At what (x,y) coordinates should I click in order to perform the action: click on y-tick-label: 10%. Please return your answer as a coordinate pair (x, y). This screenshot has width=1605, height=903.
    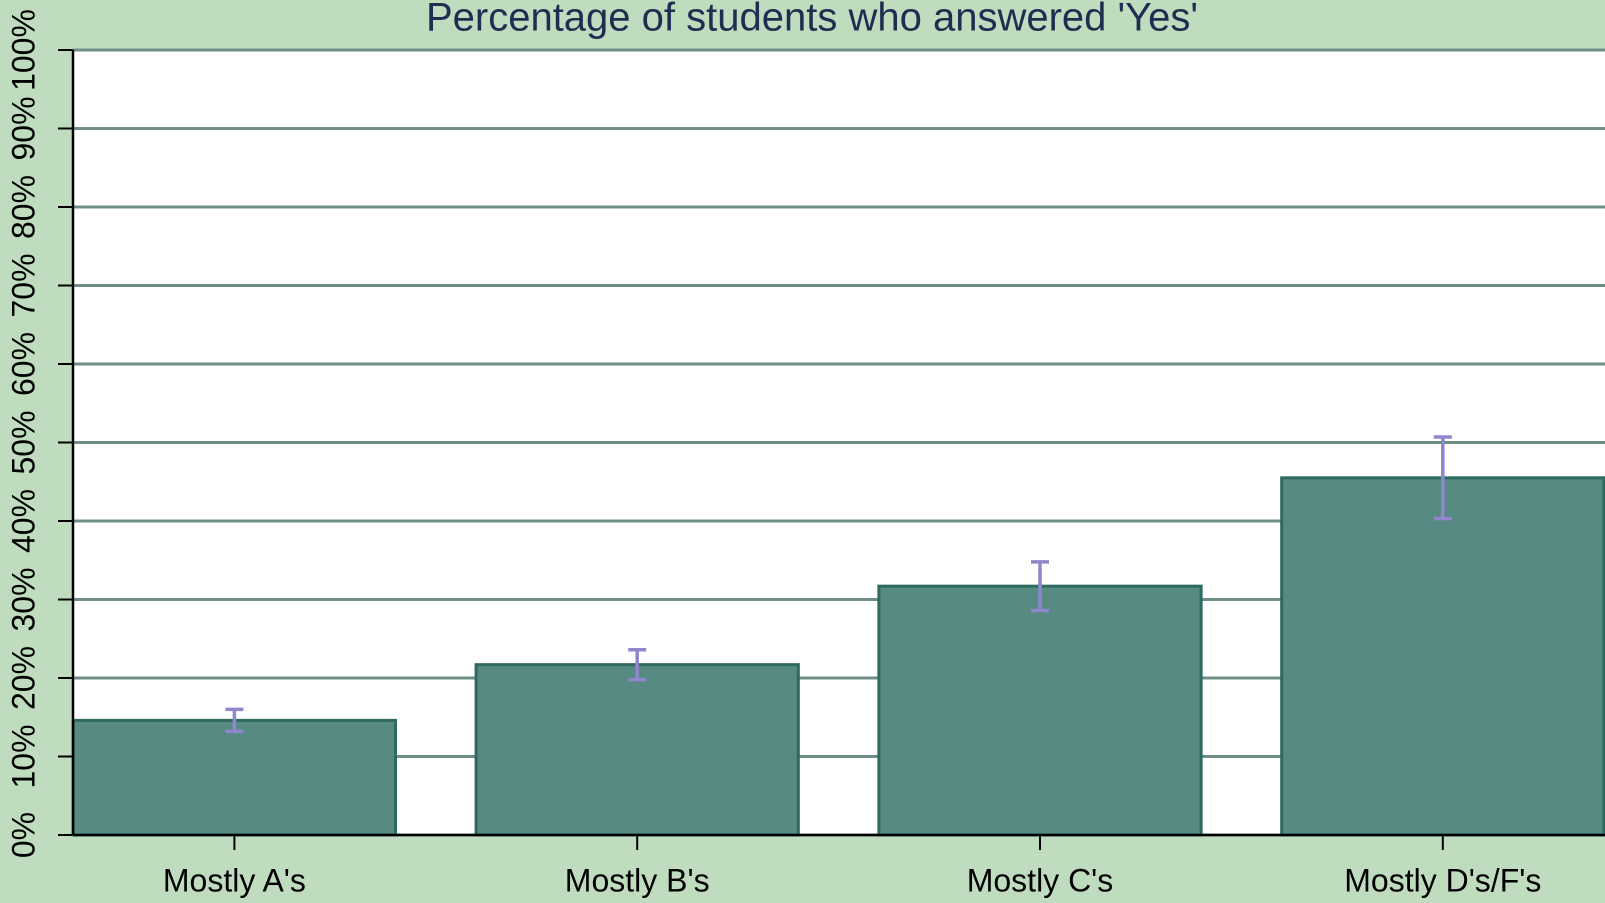
    Looking at the image, I should click on (23, 756).